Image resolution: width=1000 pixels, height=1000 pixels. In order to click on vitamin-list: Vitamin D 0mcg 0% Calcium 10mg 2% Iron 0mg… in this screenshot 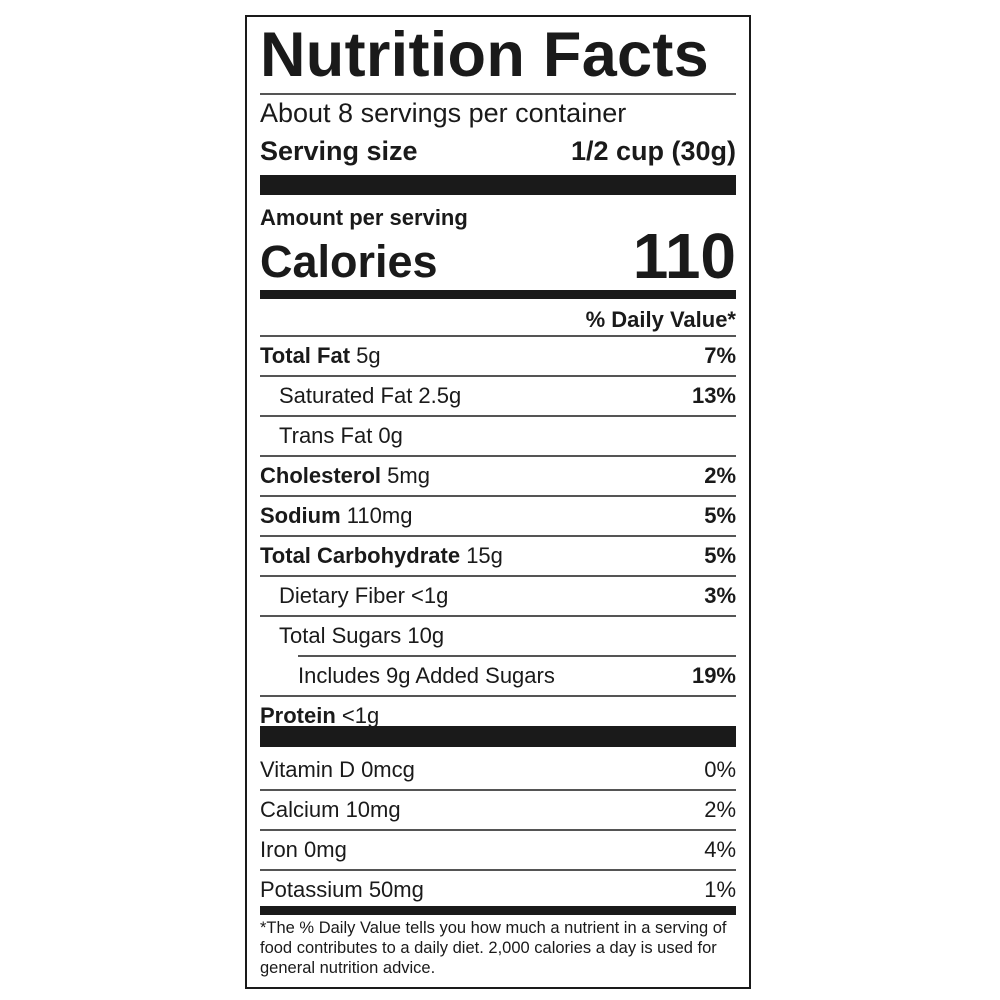, I will do `click(498, 830)`.